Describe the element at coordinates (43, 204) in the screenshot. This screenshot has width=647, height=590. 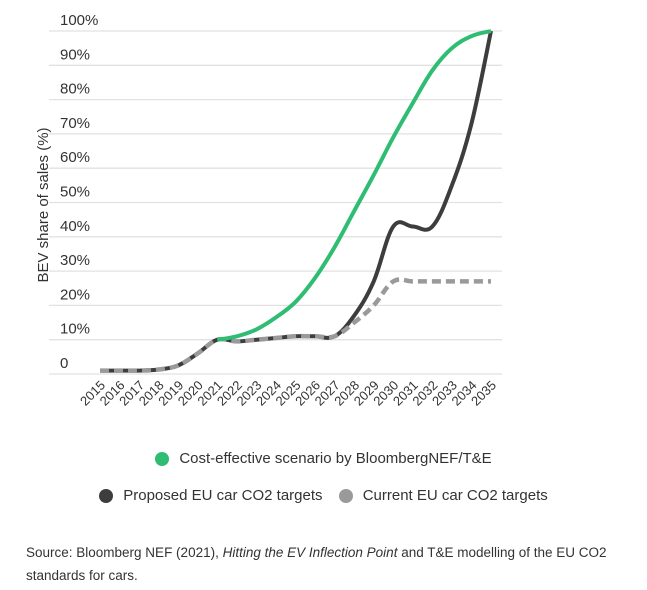
I see `y-axis-label: BEV share of sales (%)` at that location.